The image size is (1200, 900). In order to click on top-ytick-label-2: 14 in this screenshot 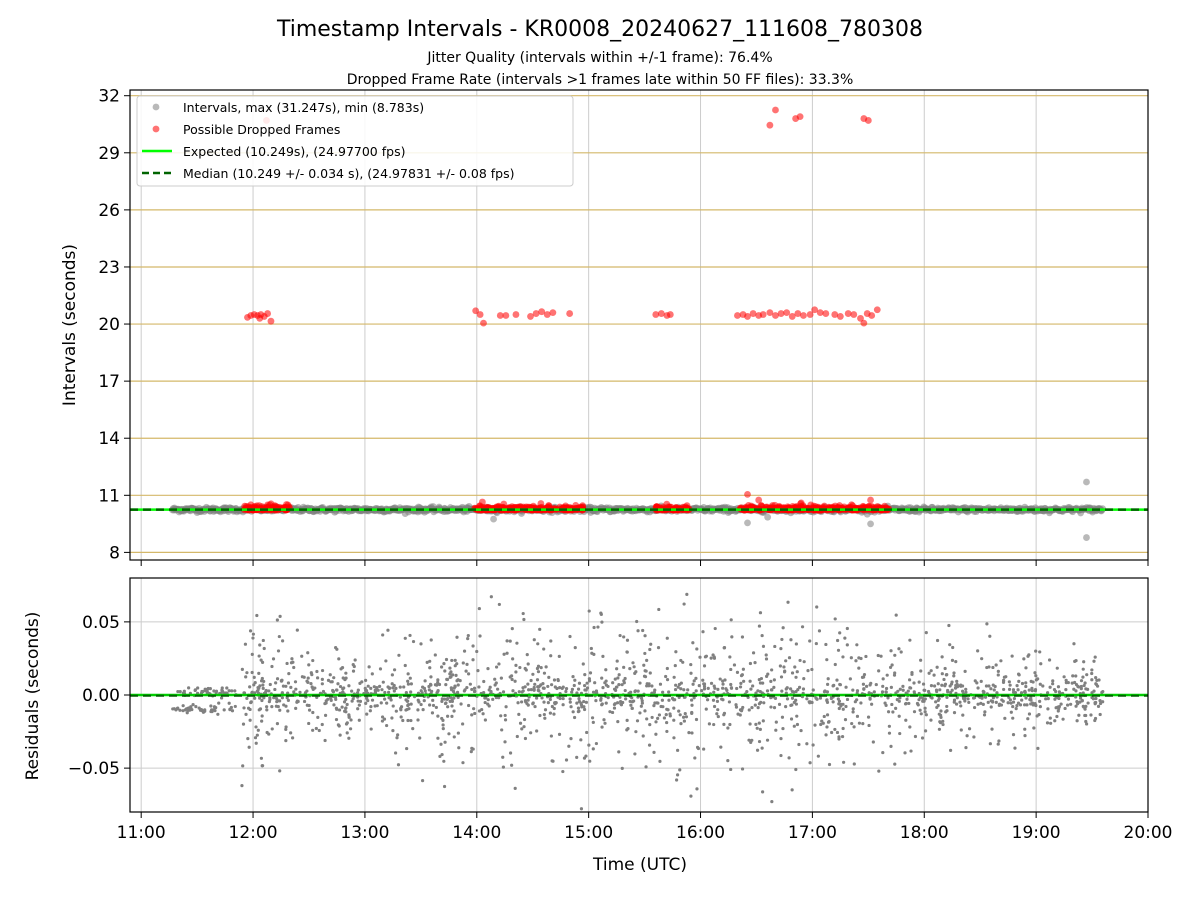, I will do `click(109, 439)`.